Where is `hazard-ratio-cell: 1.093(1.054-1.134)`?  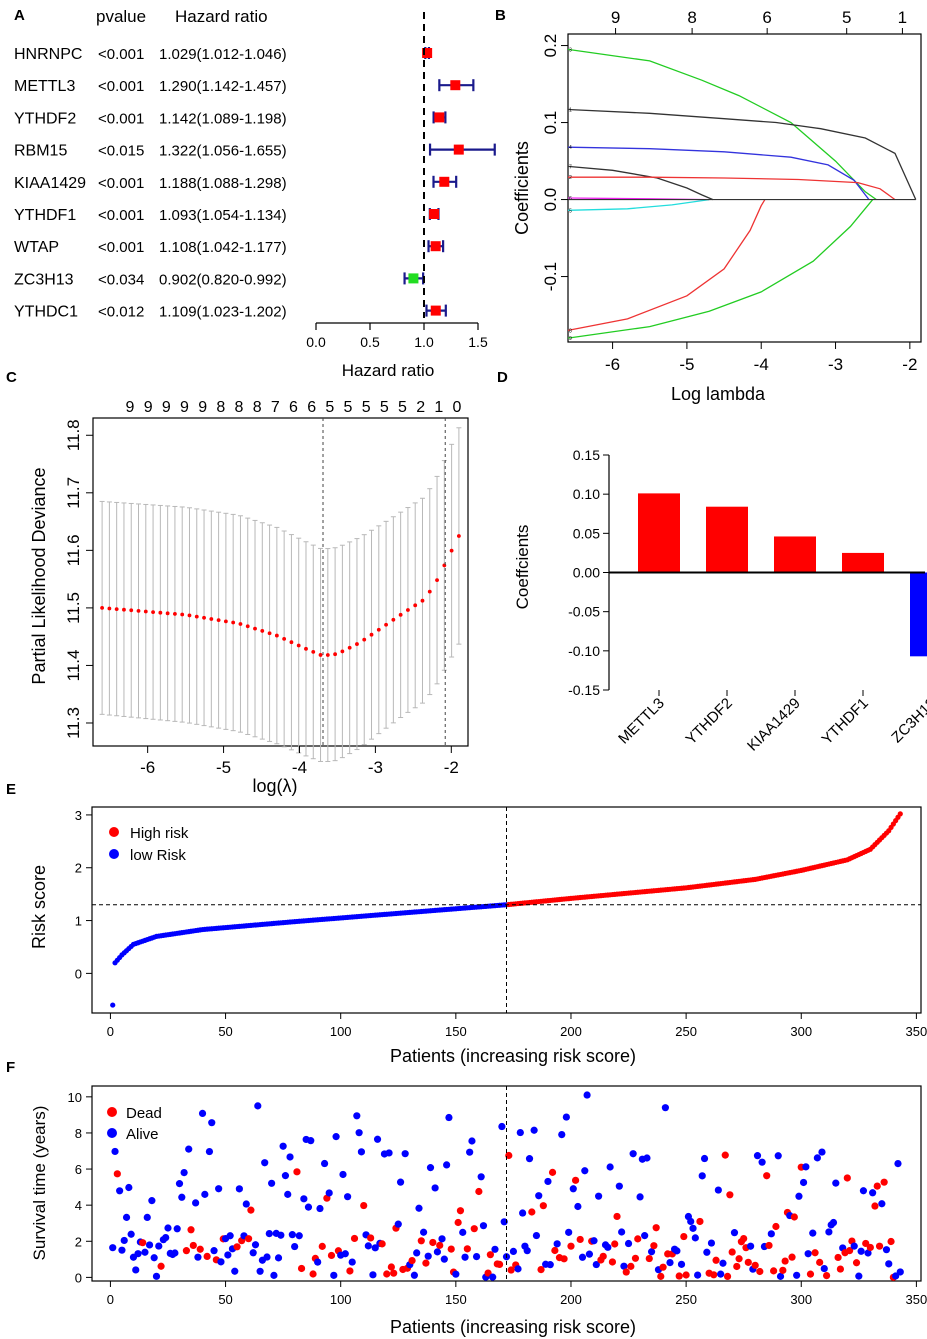 hazard-ratio-cell: 1.093(1.054-1.134) is located at coordinates (223, 215).